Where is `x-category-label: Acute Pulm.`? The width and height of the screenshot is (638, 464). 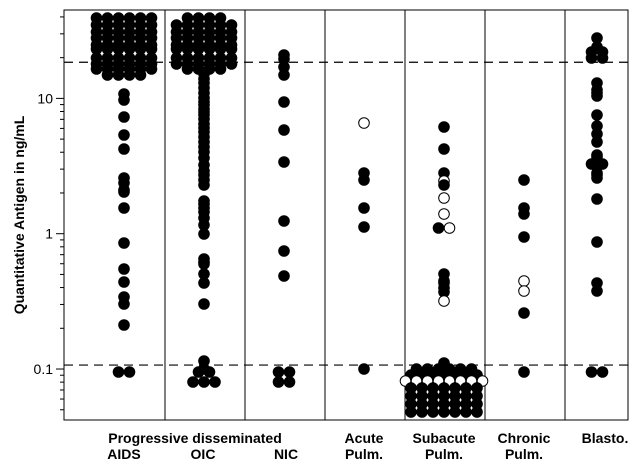
x-category-label: Acute Pulm. is located at coordinates (364, 446).